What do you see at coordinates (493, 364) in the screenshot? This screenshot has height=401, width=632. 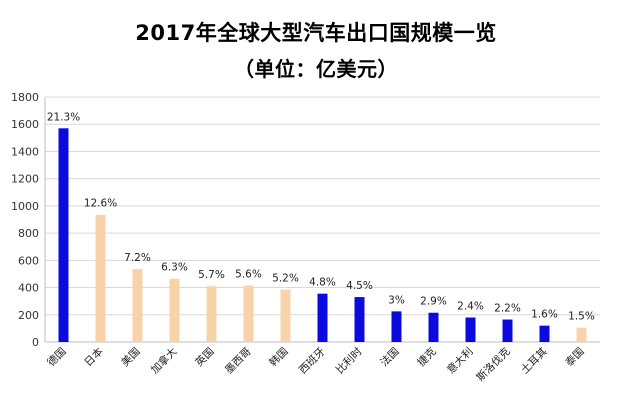 I see `x-tick-label: 斯洛伐克` at bounding box center [493, 364].